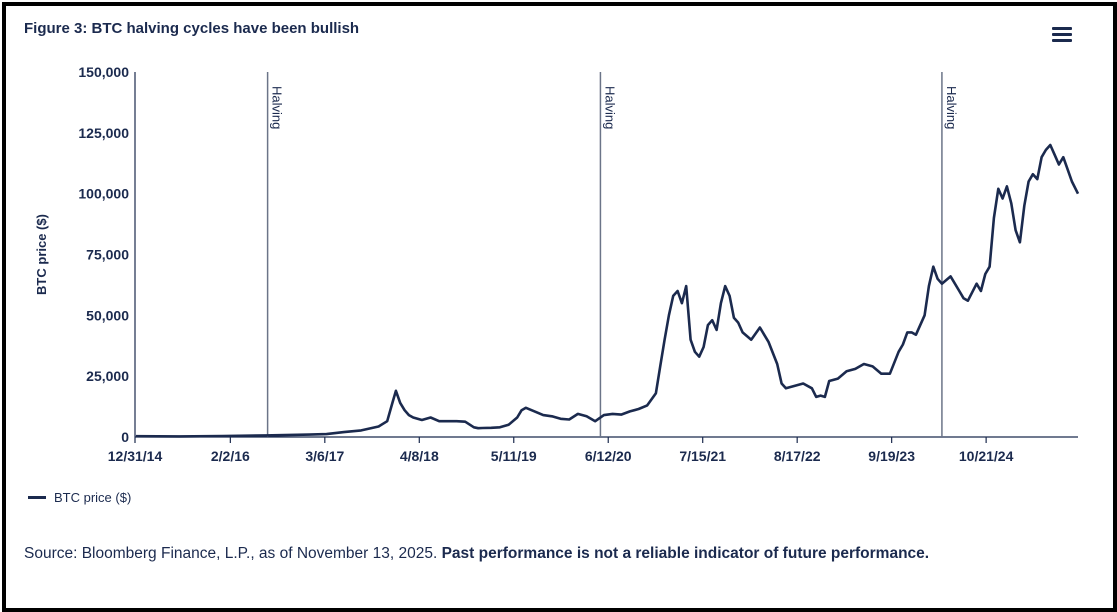  What do you see at coordinates (514, 456) in the screenshot?
I see `x-tick-label: 5/11/19` at bounding box center [514, 456].